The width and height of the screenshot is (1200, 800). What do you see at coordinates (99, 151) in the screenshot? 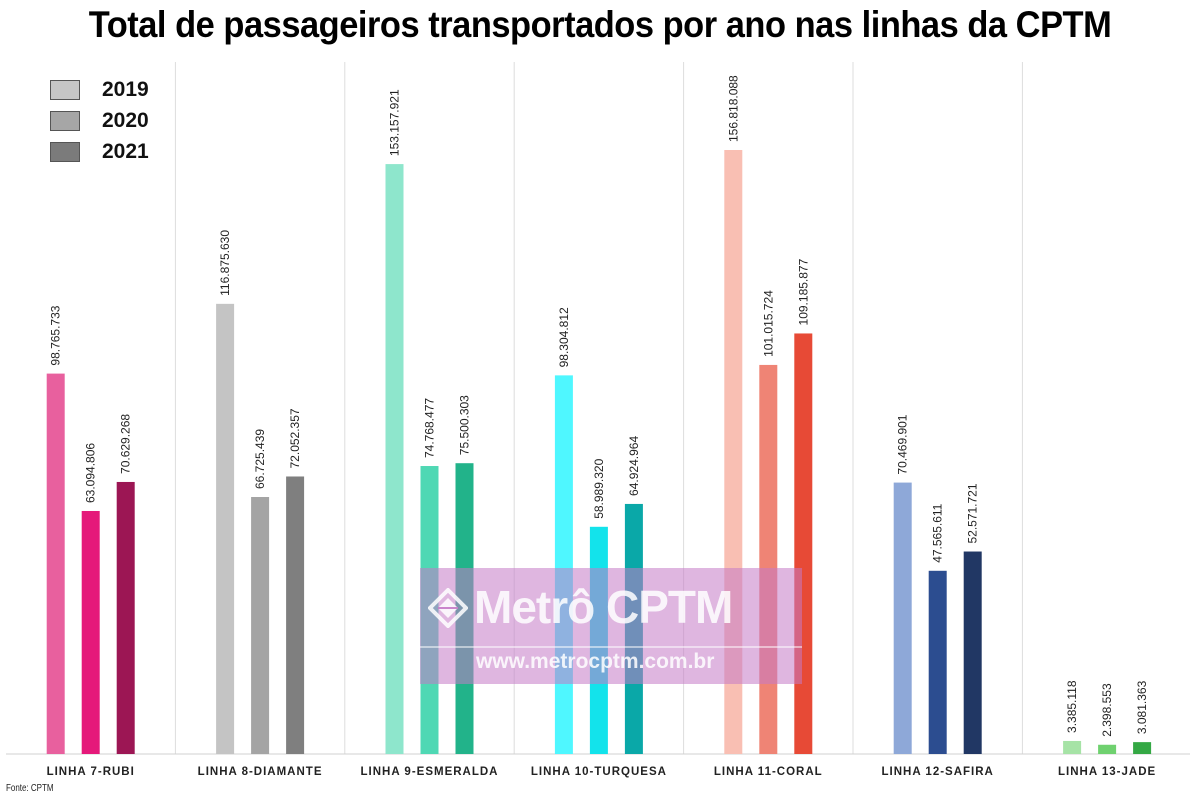
I see `legend-item-2021: 2021` at bounding box center [99, 151].